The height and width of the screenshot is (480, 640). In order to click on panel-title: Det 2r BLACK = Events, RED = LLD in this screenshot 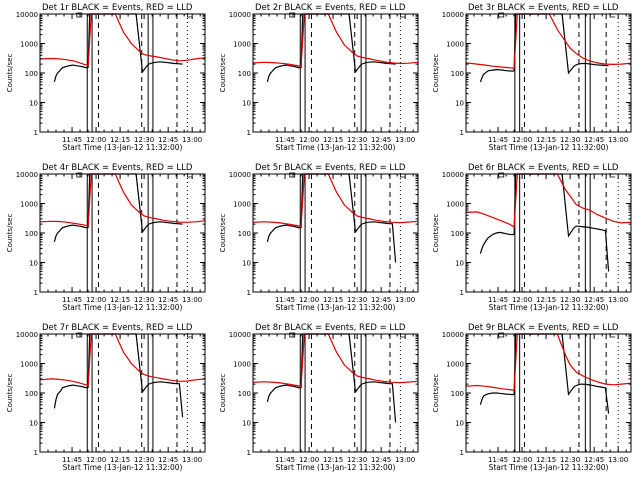, I will do `click(330, 8)`.